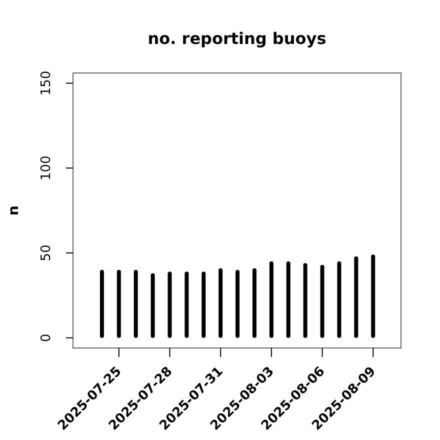 The height and width of the screenshot is (440, 440). I want to click on y-tick-label: 150, so click(46, 83).